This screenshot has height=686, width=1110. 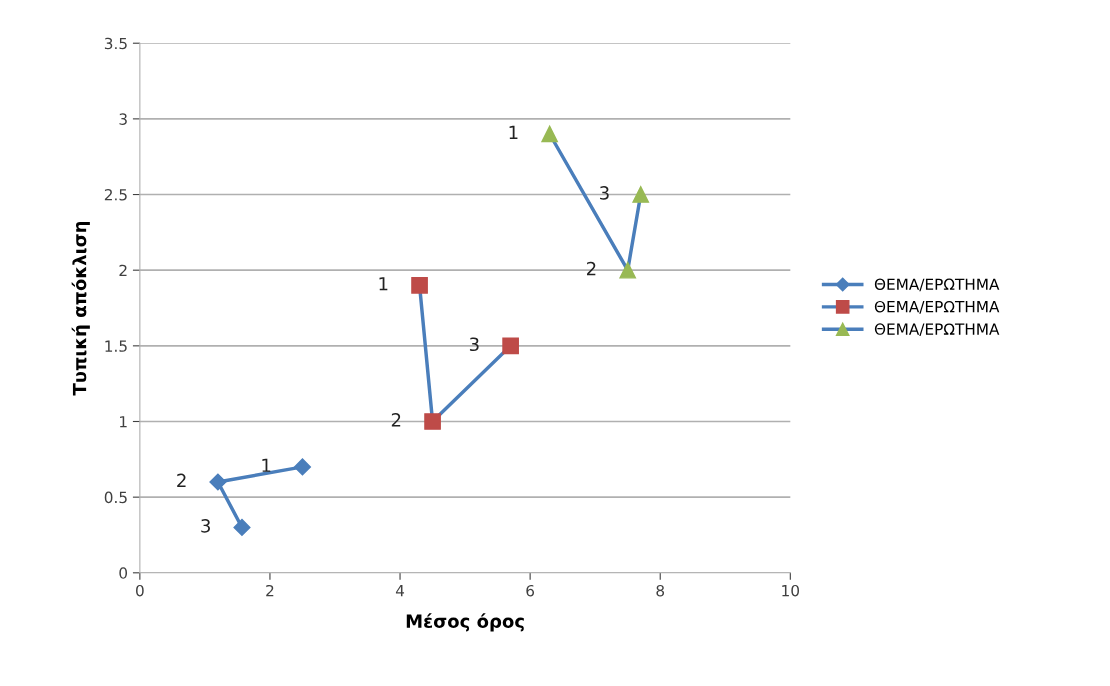 What do you see at coordinates (115, 43) in the screenshot?
I see `y-tick-label: 3.5` at bounding box center [115, 43].